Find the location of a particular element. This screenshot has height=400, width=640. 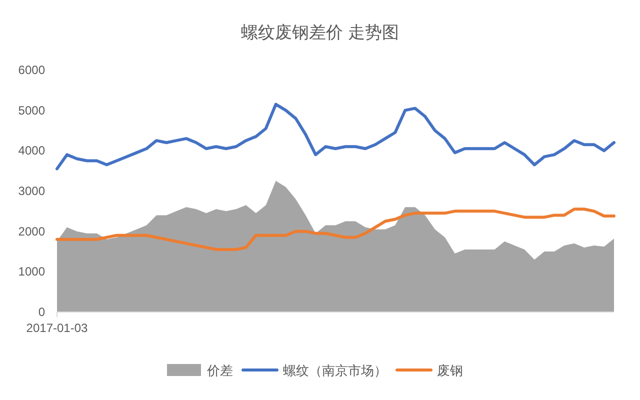

y-tick-label: 4000 is located at coordinates (32, 151).